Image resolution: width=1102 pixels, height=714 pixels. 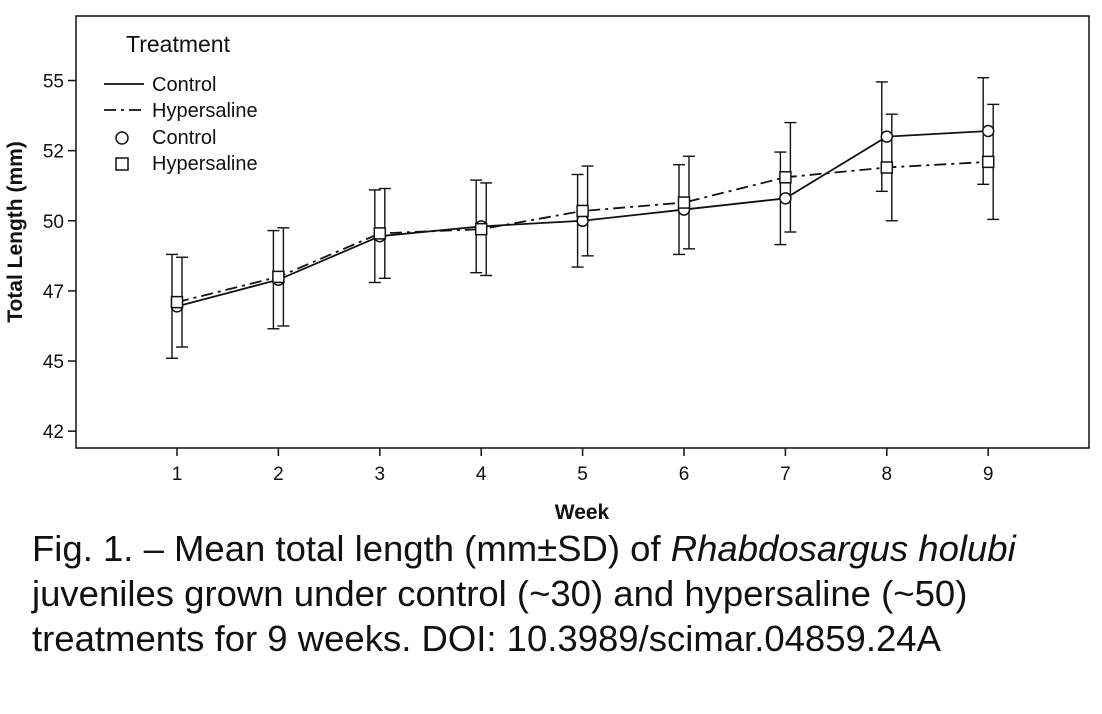 I want to click on y-tick-label: 47, so click(x=53, y=292).